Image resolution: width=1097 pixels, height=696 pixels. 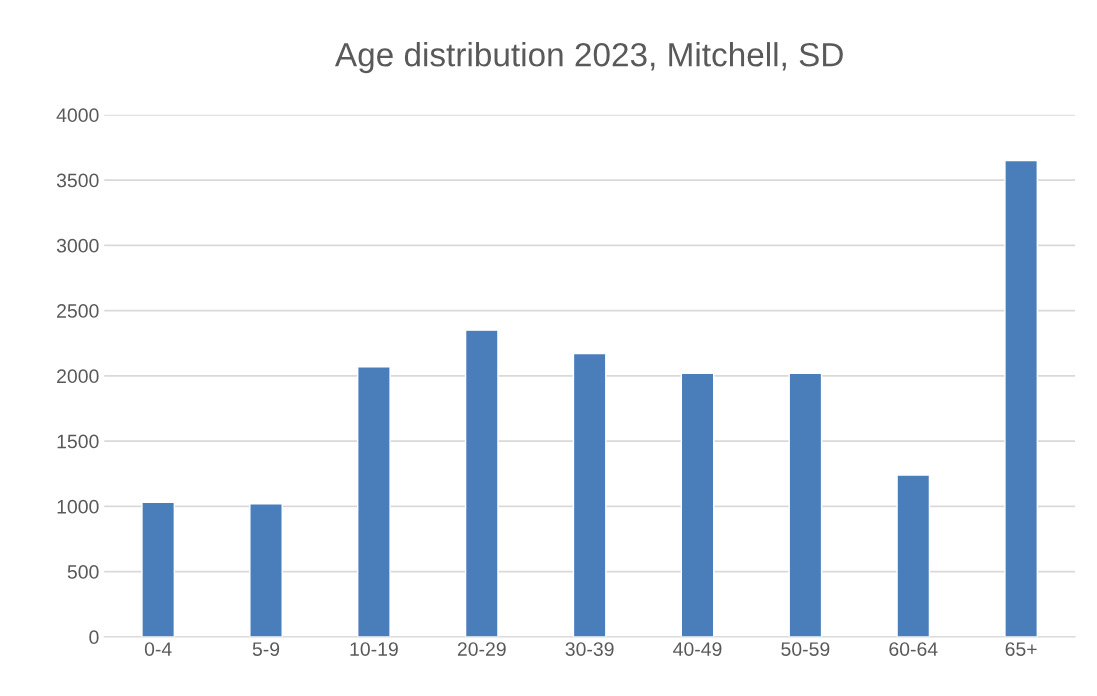 What do you see at coordinates (77, 115) in the screenshot?
I see `y-tick-label: 4000` at bounding box center [77, 115].